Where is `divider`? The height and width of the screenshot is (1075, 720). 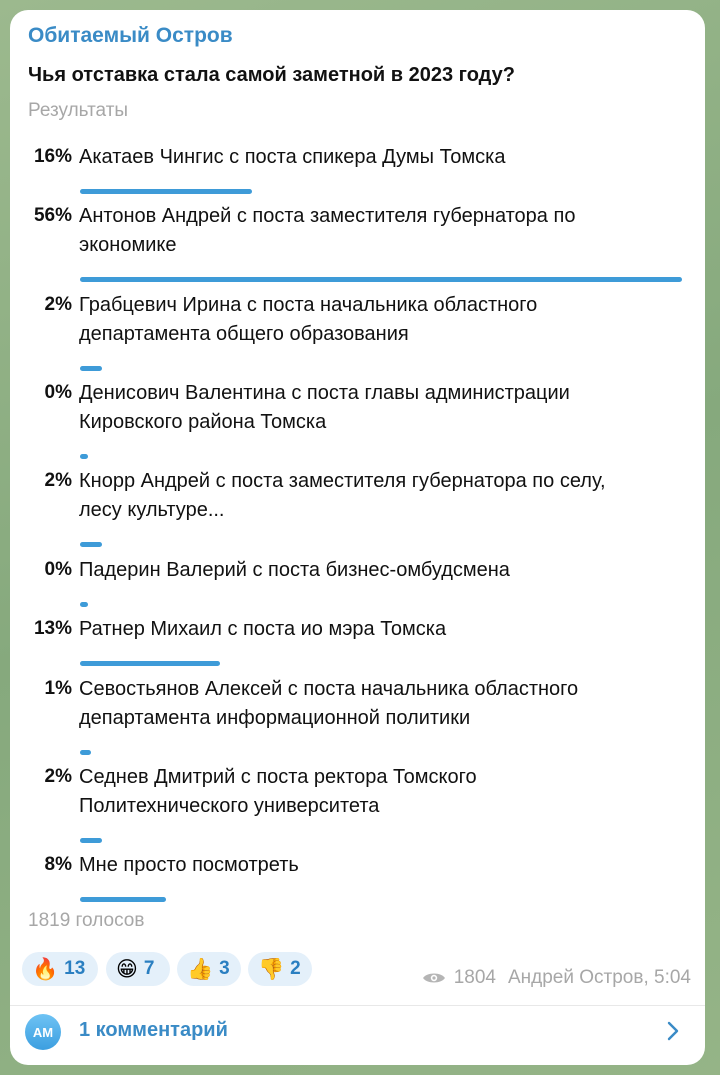 divider is located at coordinates (357, 1005).